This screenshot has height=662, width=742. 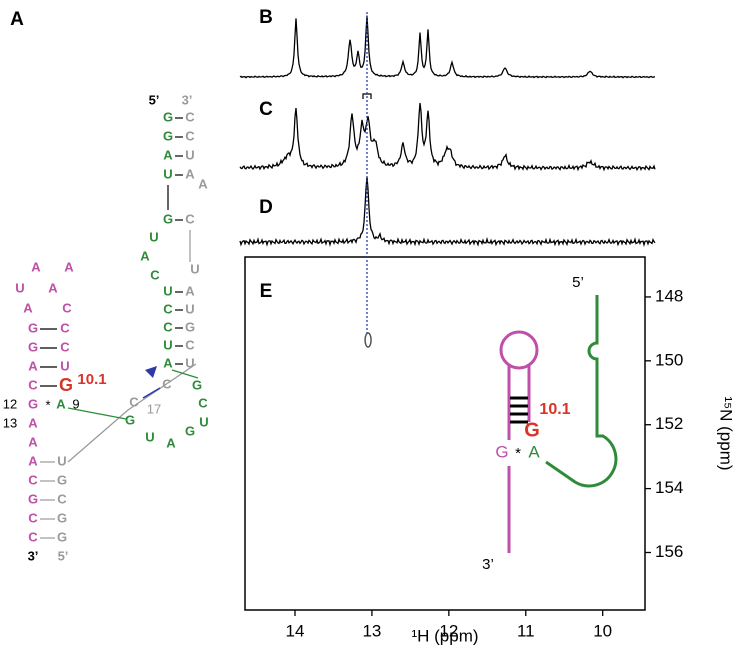 What do you see at coordinates (10, 403) in the screenshot?
I see `label: 12` at bounding box center [10, 403].